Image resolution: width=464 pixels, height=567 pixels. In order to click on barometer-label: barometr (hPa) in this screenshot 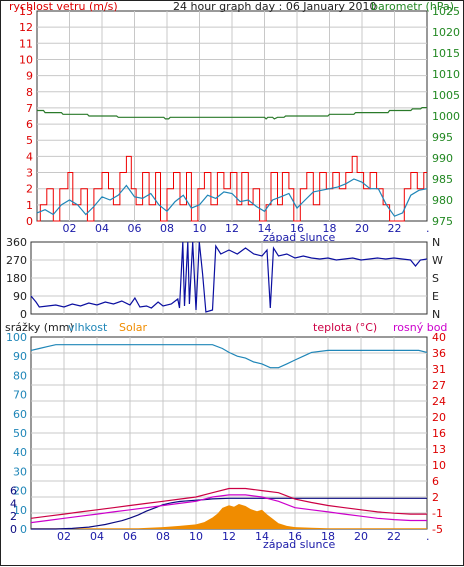, I will do `click(412, 7)`.